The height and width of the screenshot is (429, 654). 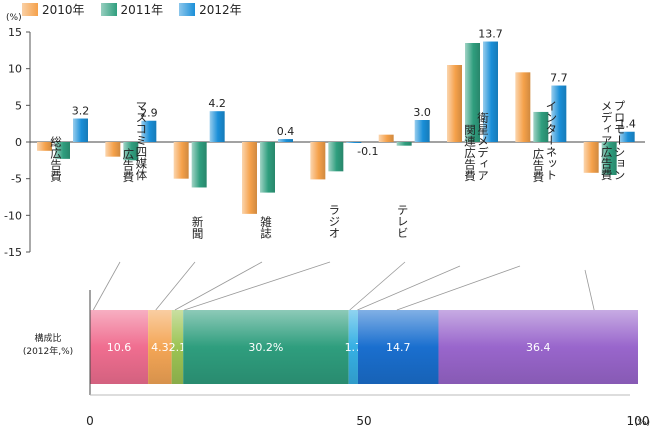 What do you see at coordinates (404, 144) in the screenshot?
I see `bar-2011年-テレビ` at bounding box center [404, 144].